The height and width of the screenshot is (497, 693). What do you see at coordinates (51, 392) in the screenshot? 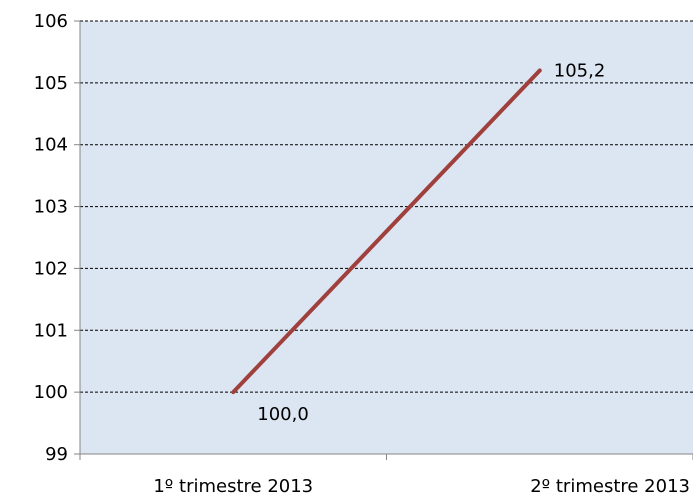
I see `y-tick-label: 100` at bounding box center [51, 392].